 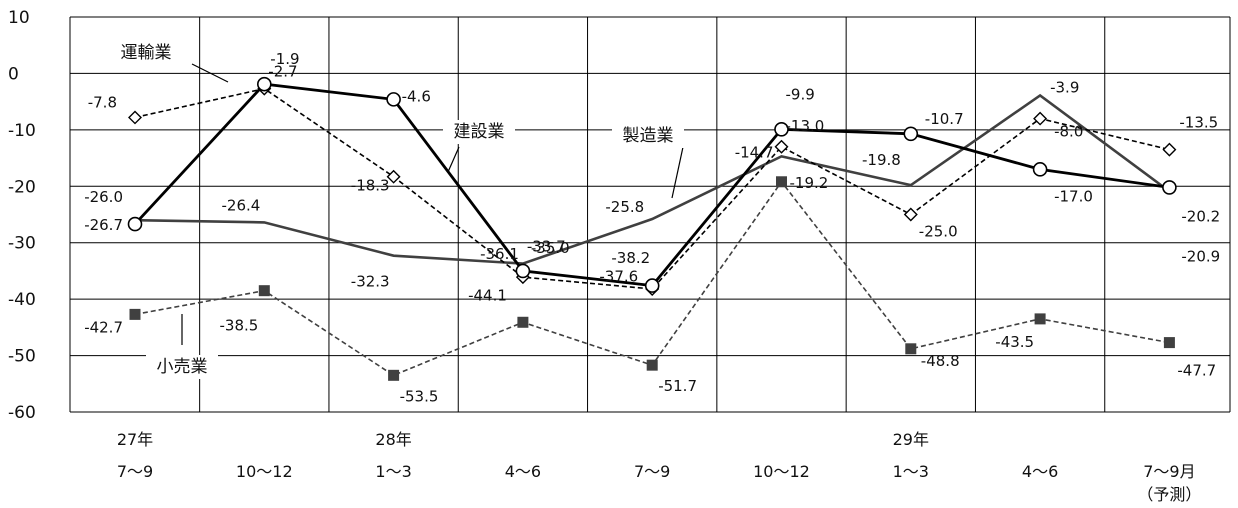 I want to click on x-tick-label: 27年, so click(x=135, y=439).